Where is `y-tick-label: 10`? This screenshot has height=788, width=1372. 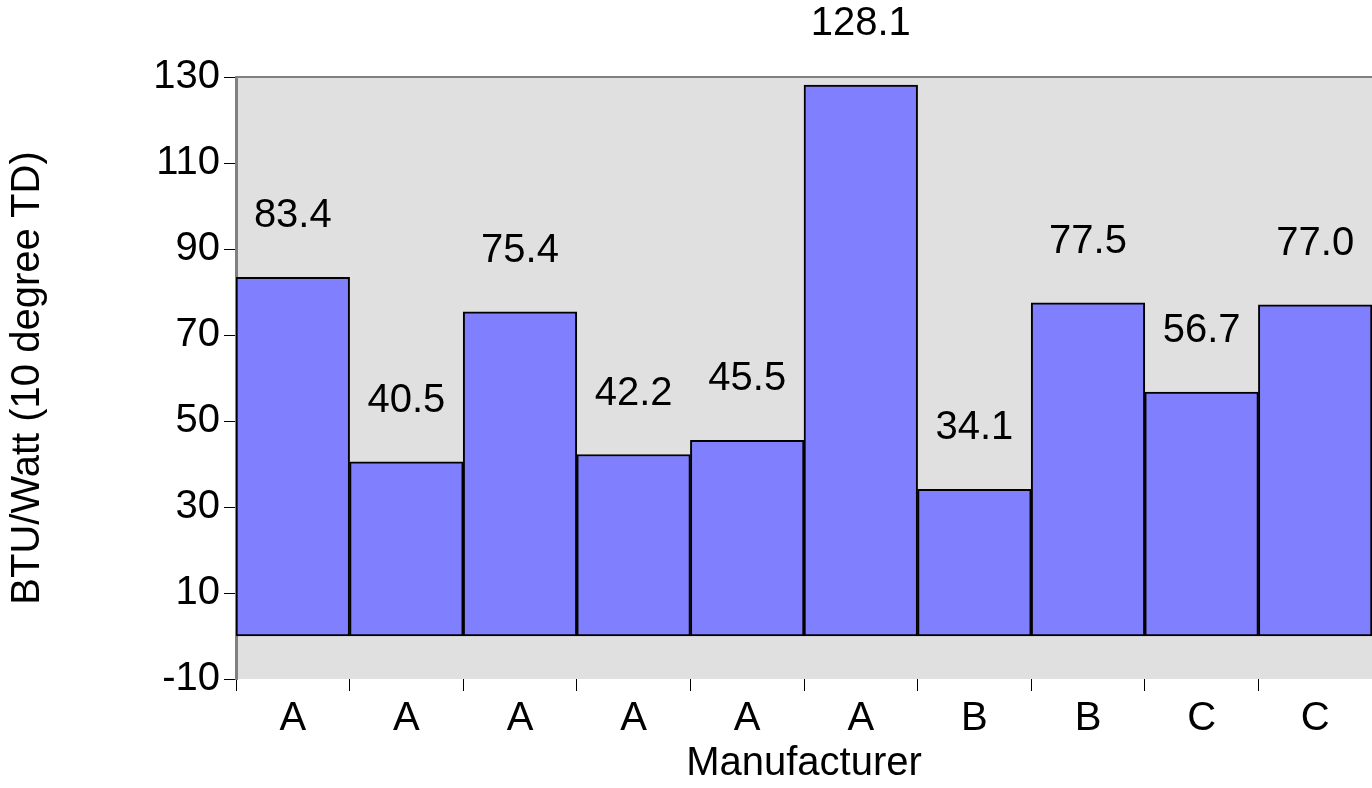
y-tick-label: 10 is located at coordinates (197, 590).